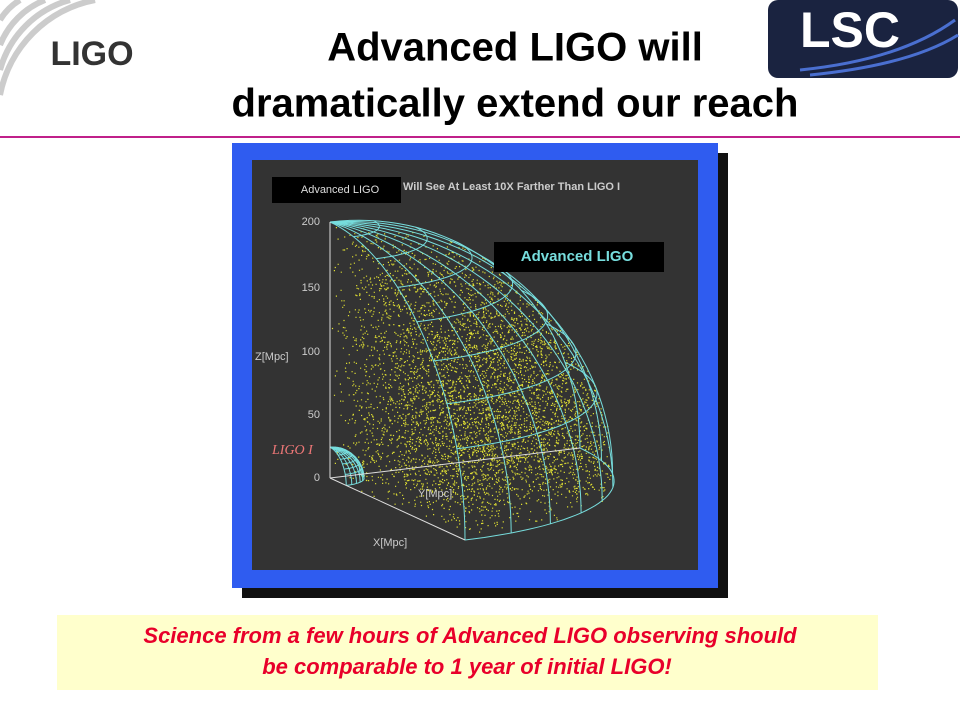  I want to click on caption-line: be comparable to 1 year of initial LIGO!, so click(467, 666).